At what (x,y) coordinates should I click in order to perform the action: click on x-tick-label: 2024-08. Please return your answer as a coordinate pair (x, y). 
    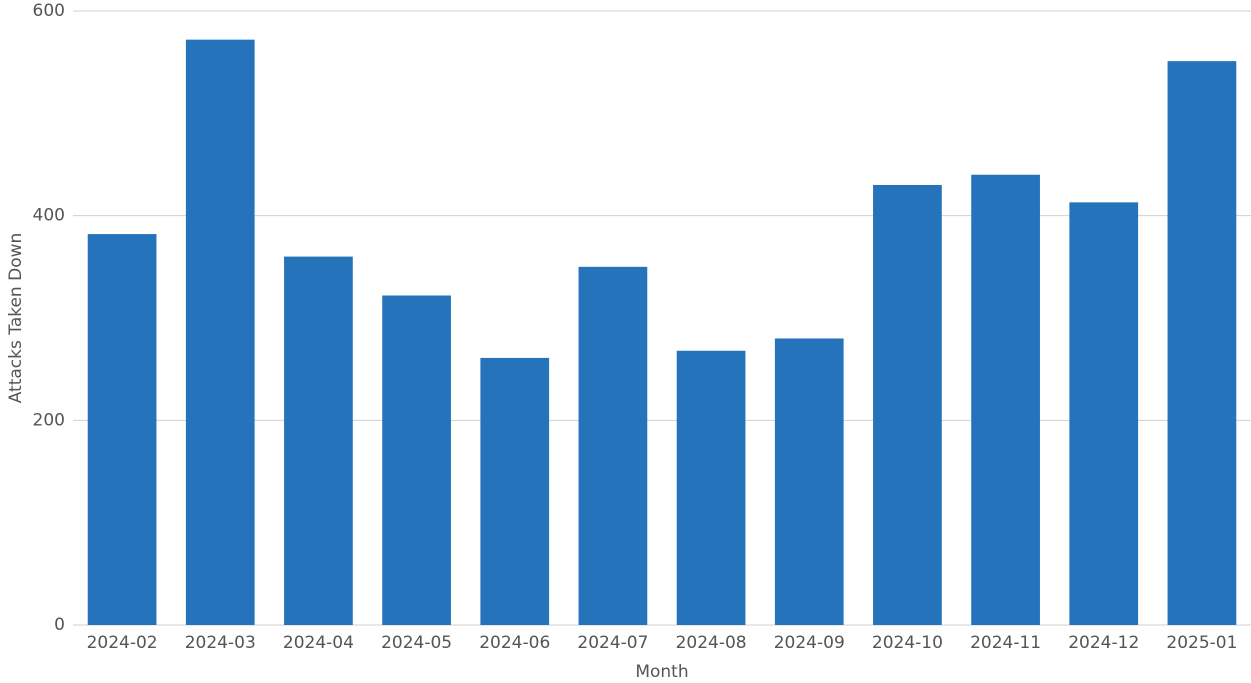
    Looking at the image, I should click on (711, 643).